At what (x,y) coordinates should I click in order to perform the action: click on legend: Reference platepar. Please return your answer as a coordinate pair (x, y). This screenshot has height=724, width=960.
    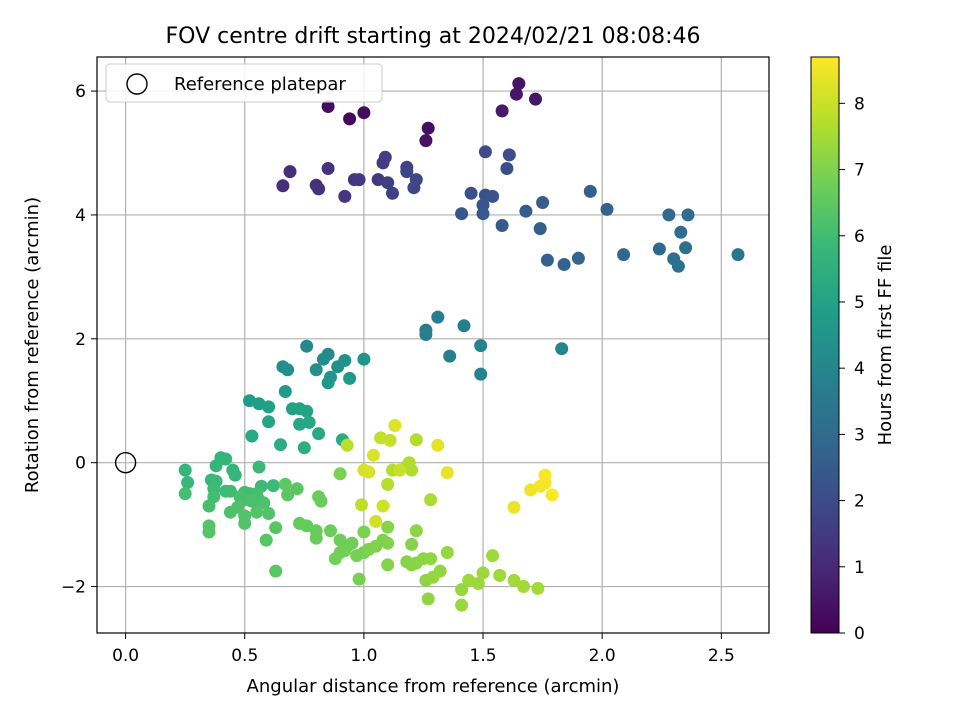
    Looking at the image, I should click on (244, 83).